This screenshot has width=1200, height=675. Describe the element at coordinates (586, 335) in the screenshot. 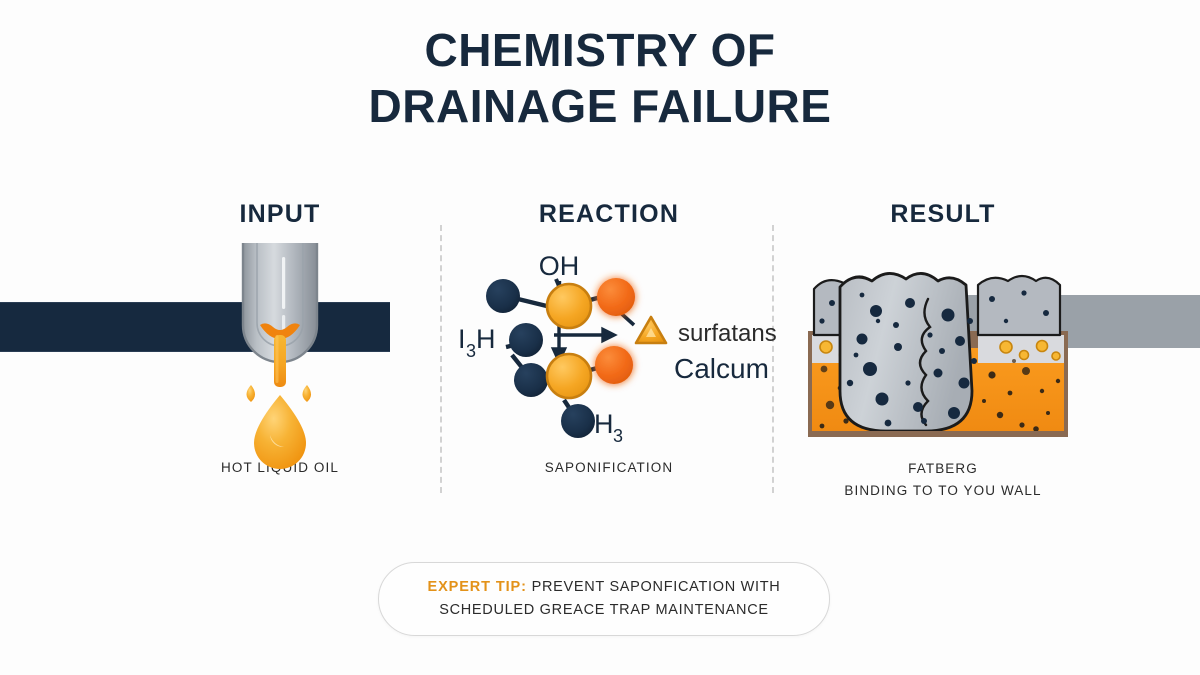

I see `reaction-arrow-horizontal` at that location.